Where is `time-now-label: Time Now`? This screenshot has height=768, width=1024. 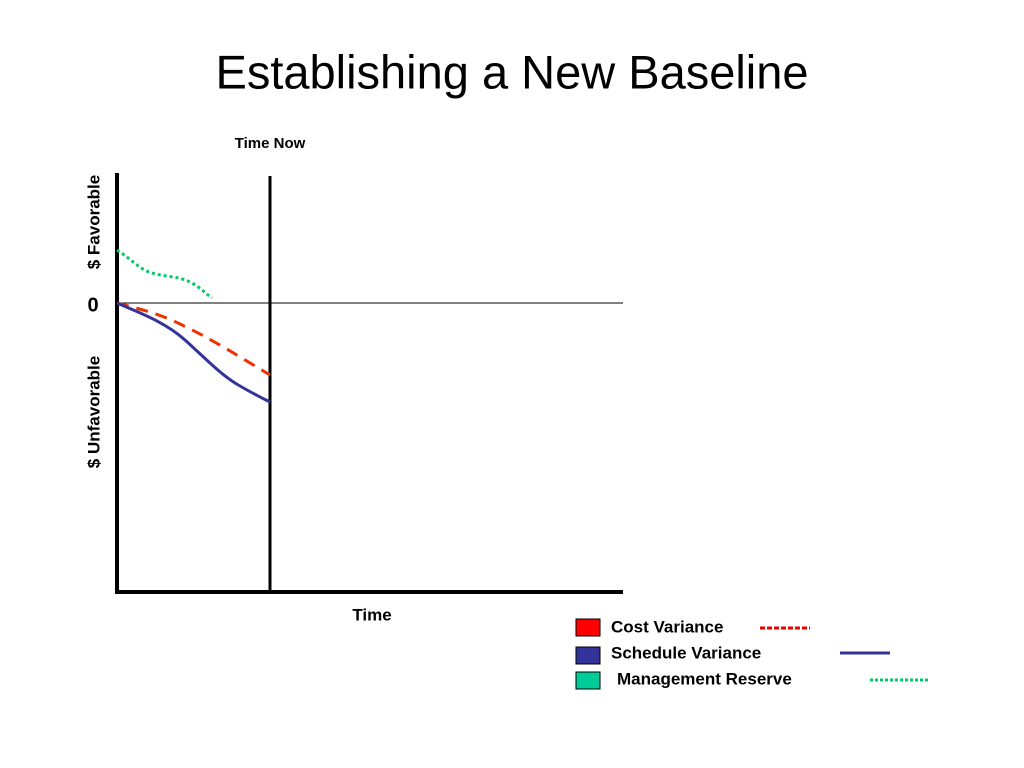
time-now-label: Time Now is located at coordinates (270, 143).